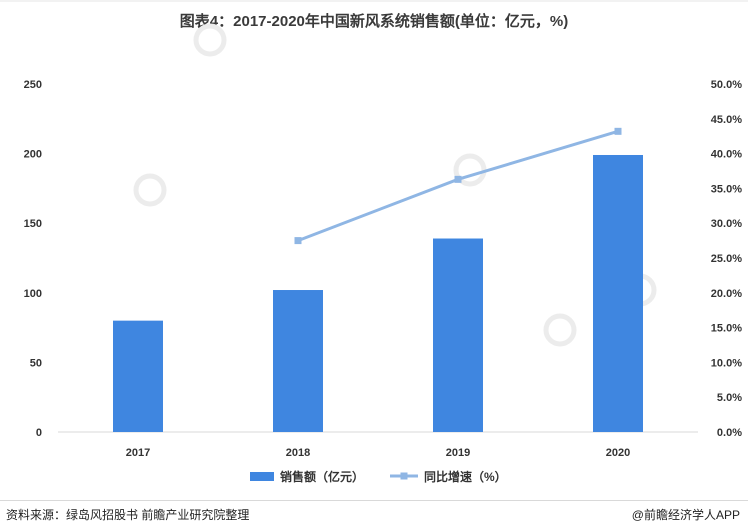  I want to click on growth-point-2019, so click(458, 179).